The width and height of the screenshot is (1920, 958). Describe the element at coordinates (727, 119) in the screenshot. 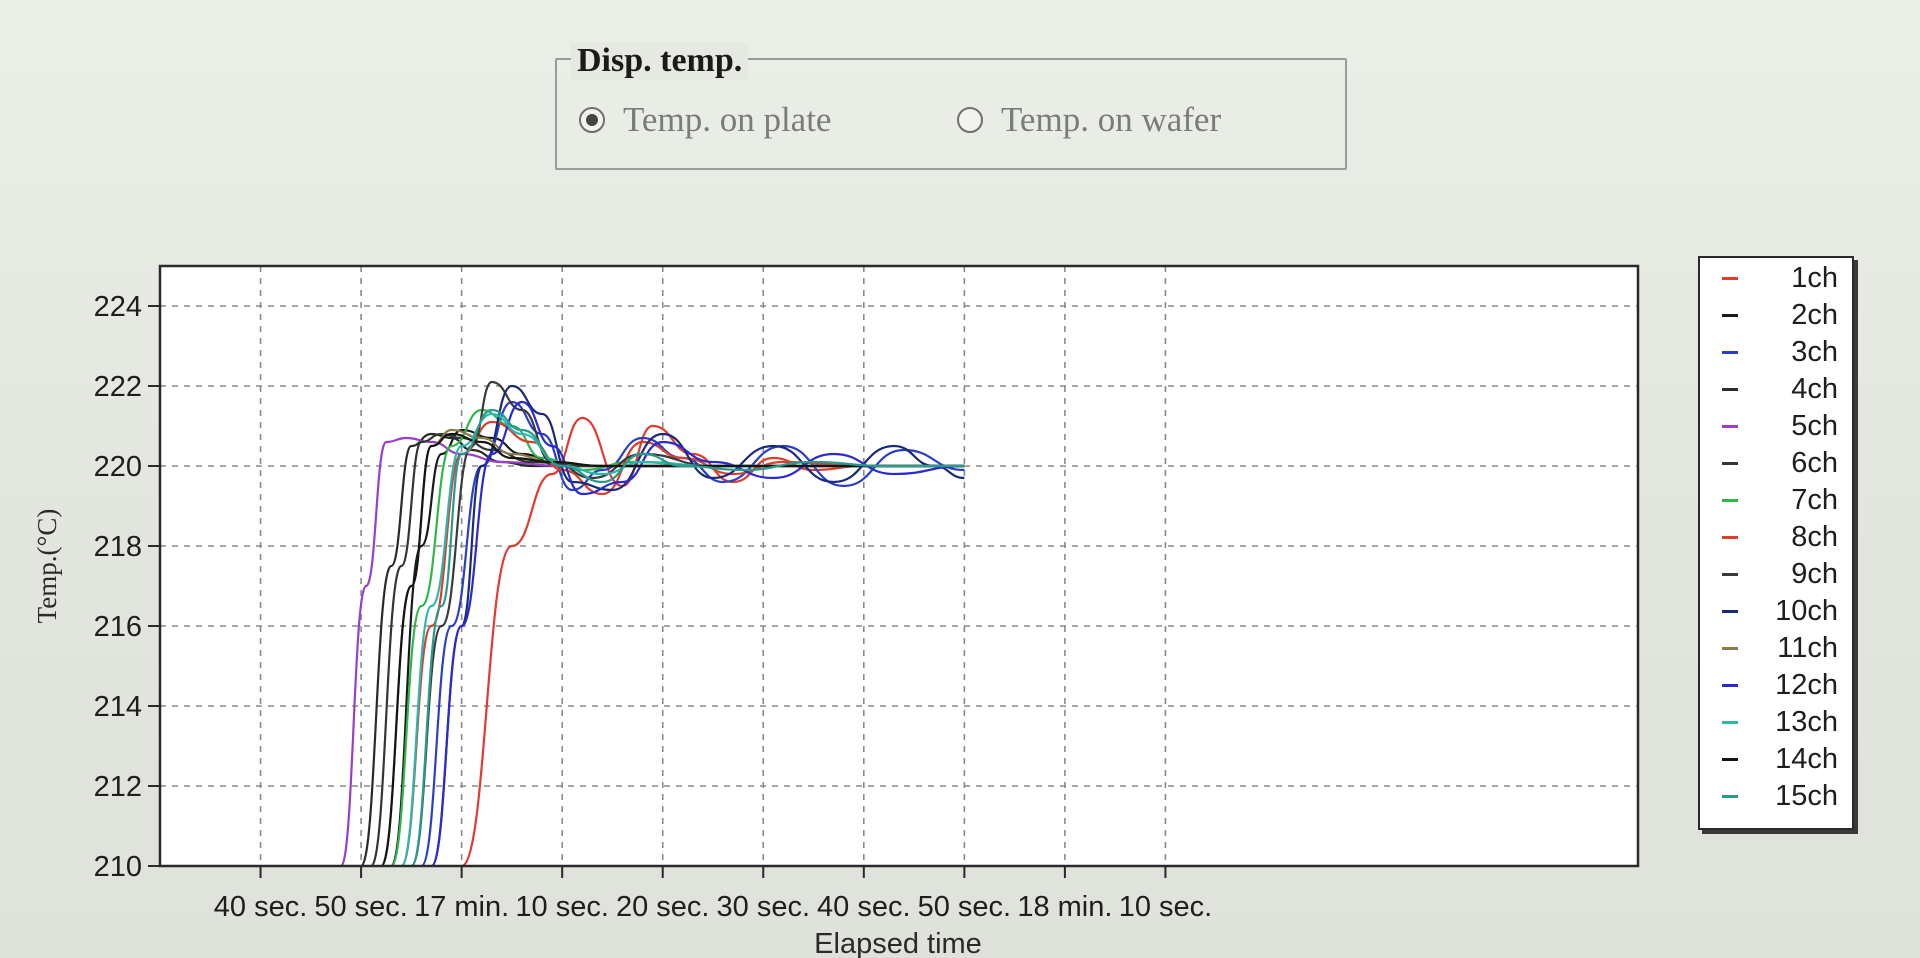

I see `temp-on-plate-label: Temp. on plate` at that location.